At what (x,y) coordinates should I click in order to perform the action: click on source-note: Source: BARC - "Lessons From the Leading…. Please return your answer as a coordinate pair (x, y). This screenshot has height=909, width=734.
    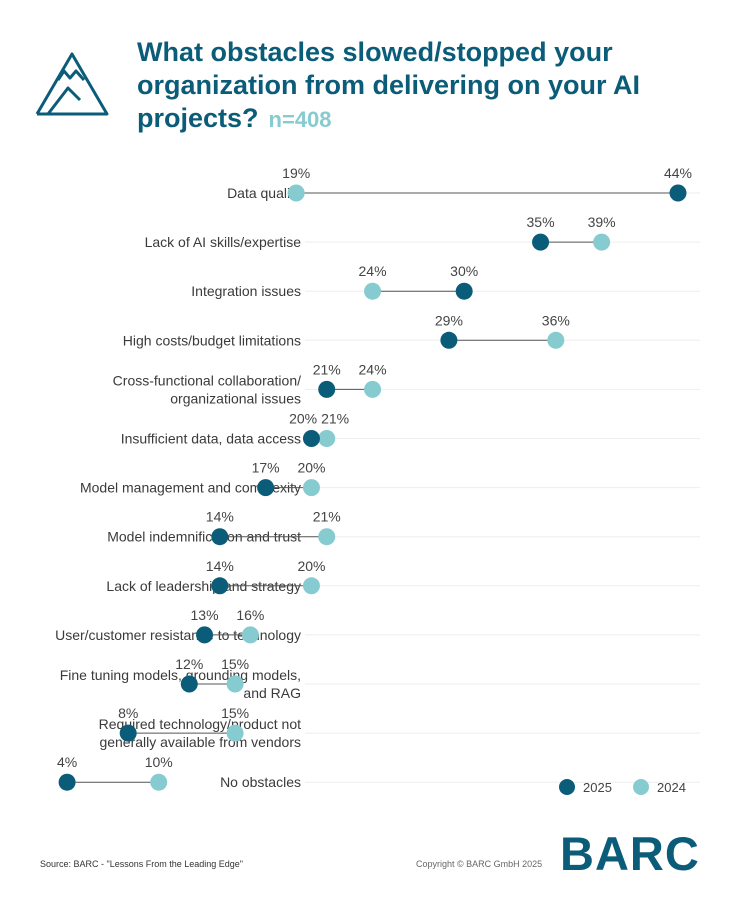
    Looking at the image, I should click on (141, 864).